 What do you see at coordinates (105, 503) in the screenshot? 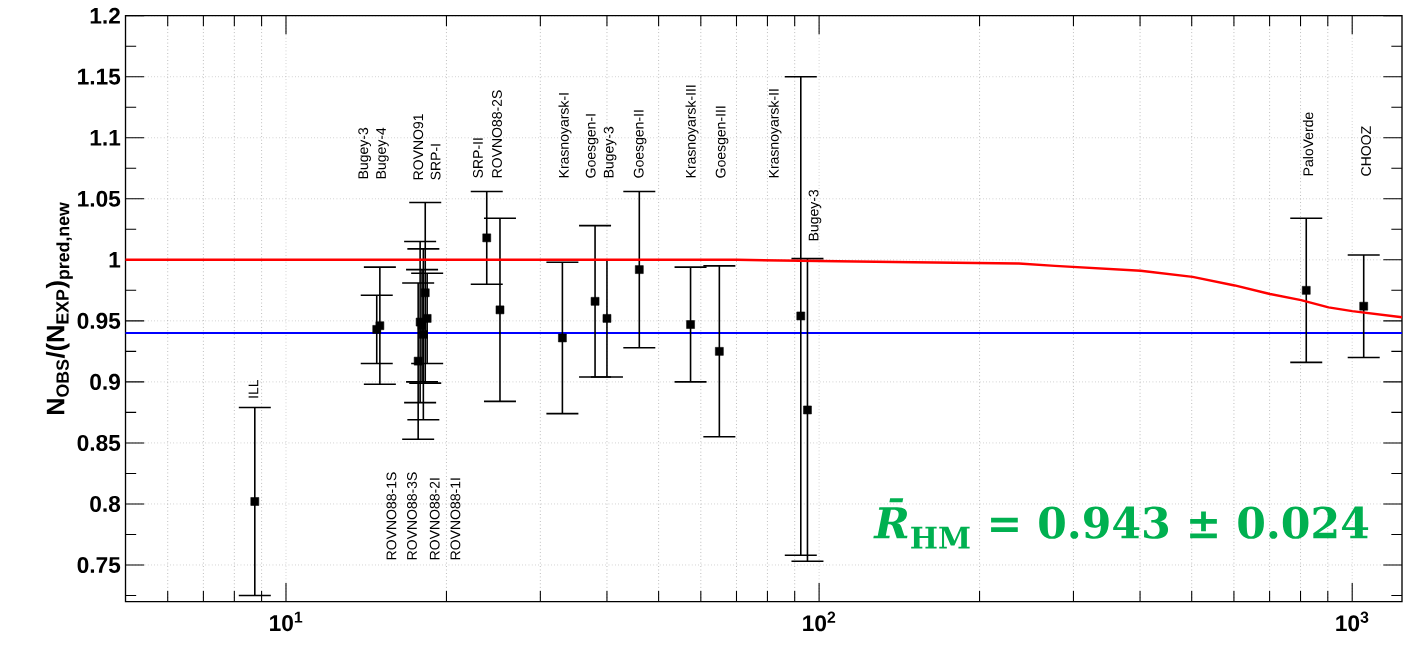
I see `y-tick-label: 0.8` at bounding box center [105, 503].